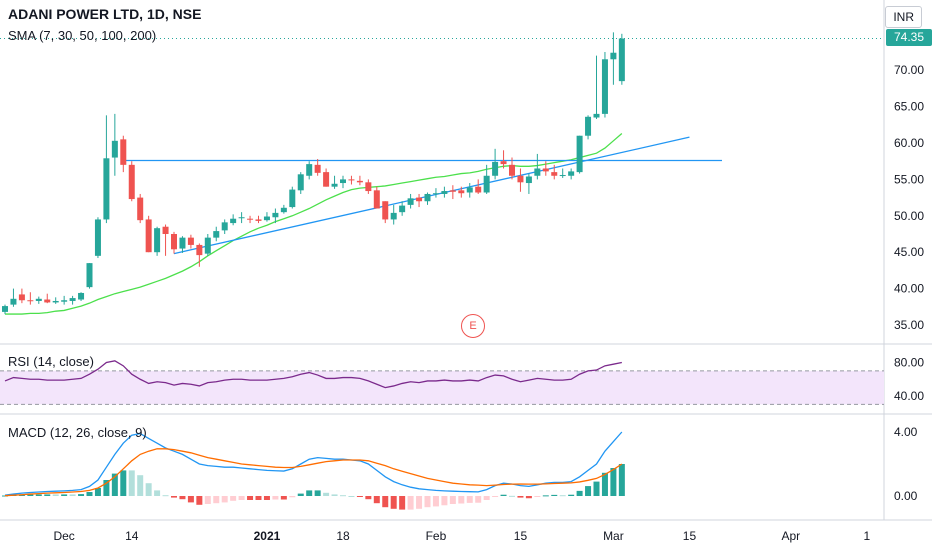 Image resolution: width=932 pixels, height=550 pixels. What do you see at coordinates (903, 17) in the screenshot?
I see `currency-button: INR` at bounding box center [903, 17].